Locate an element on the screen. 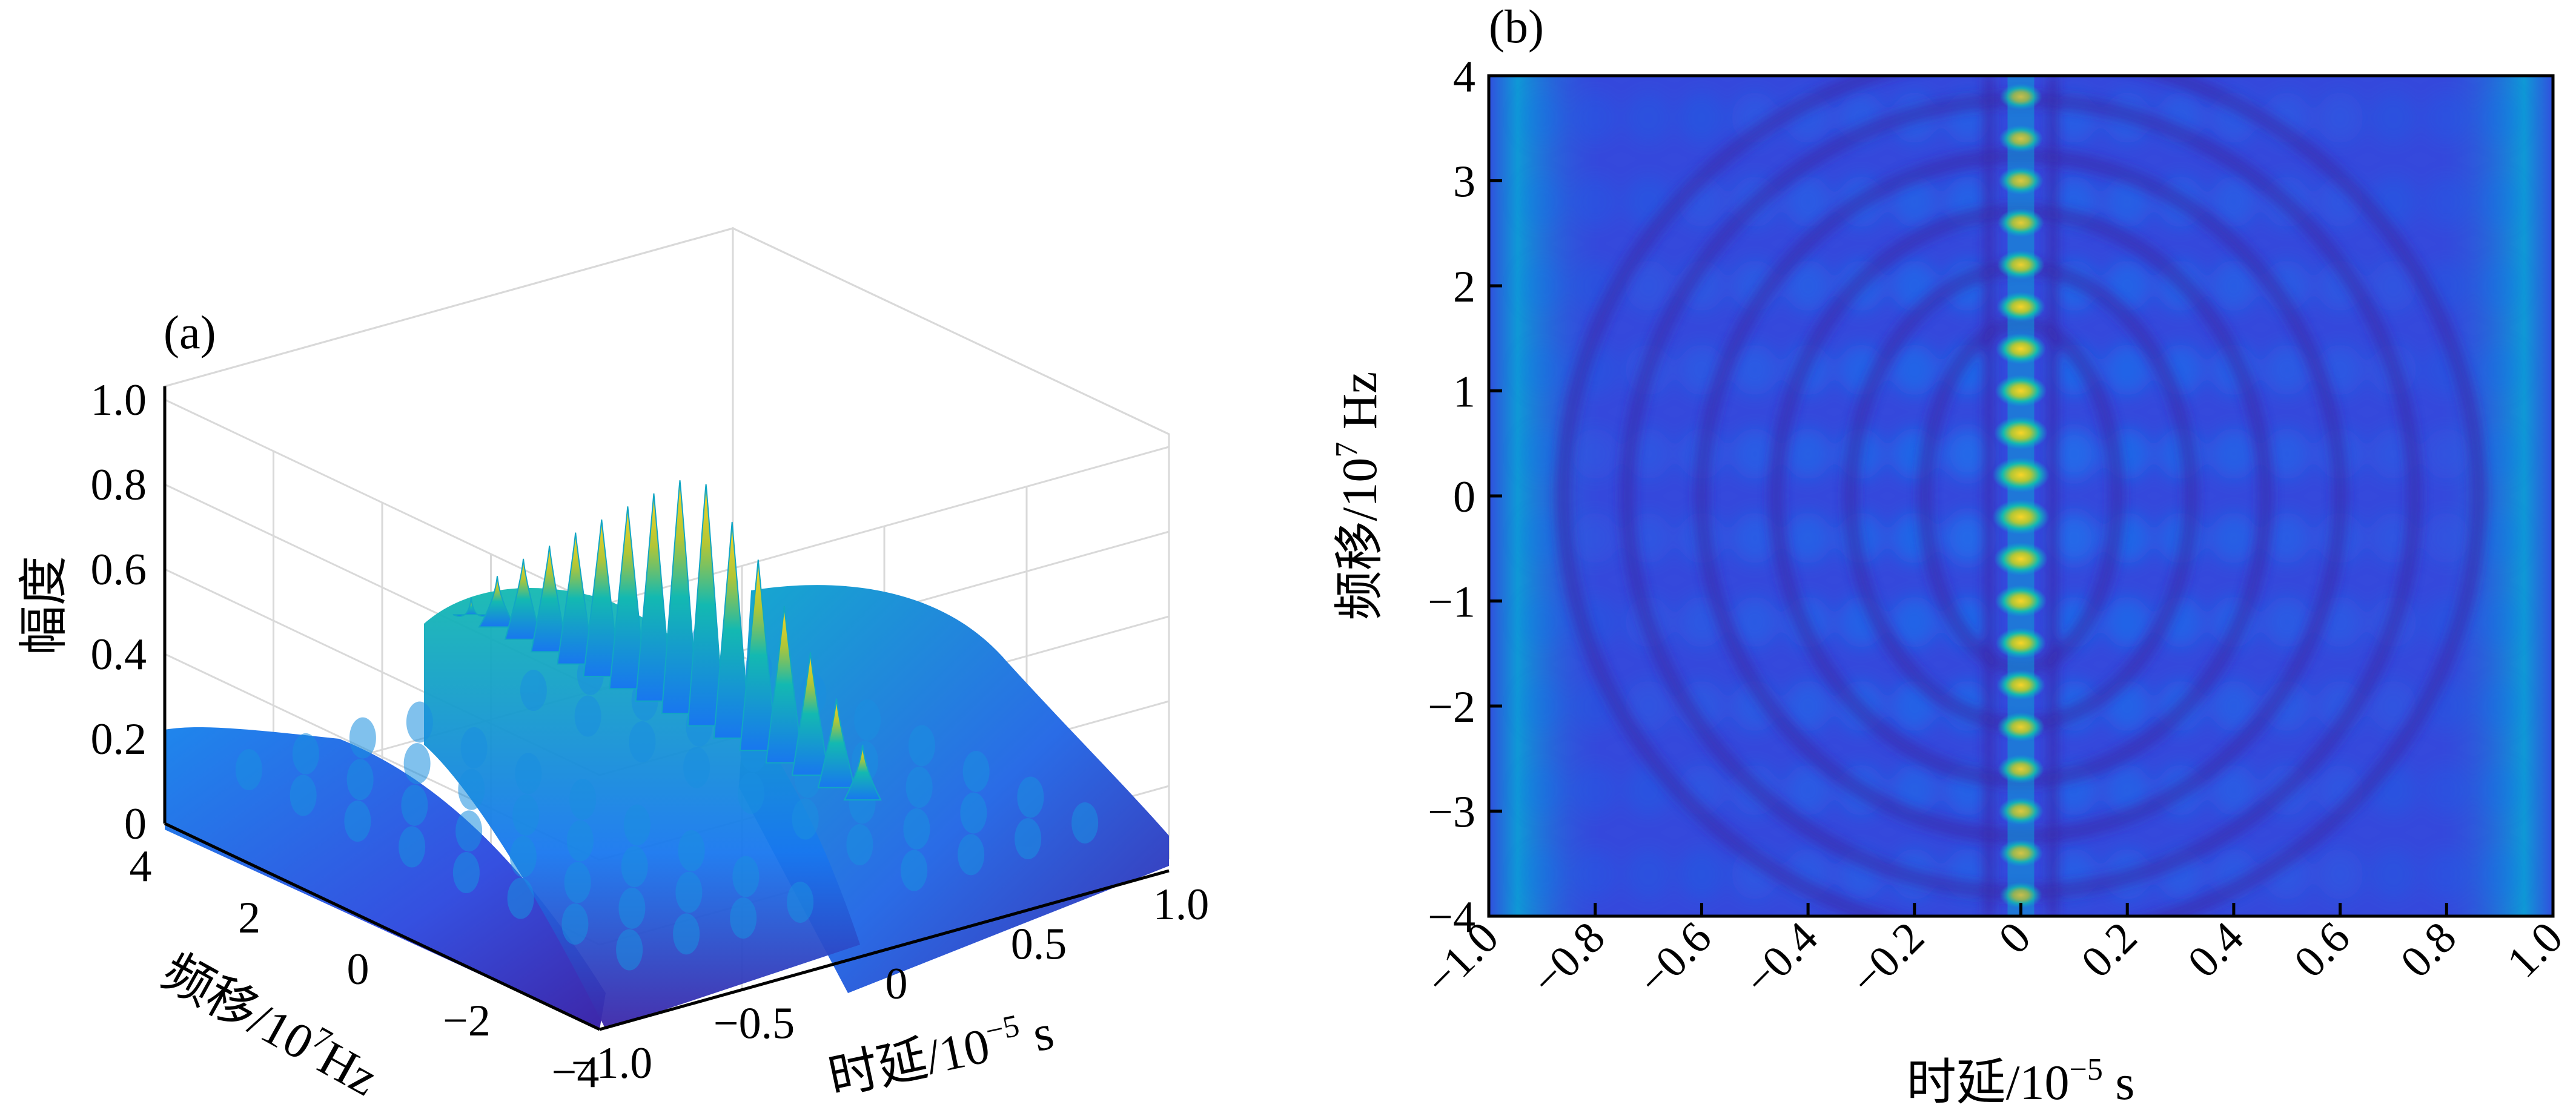  x-tick-label-b: 1.0 is located at coordinates (2535, 950).